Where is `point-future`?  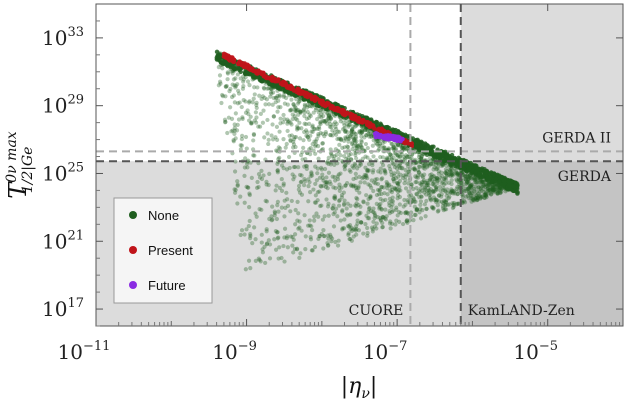
point-future is located at coordinates (387, 139).